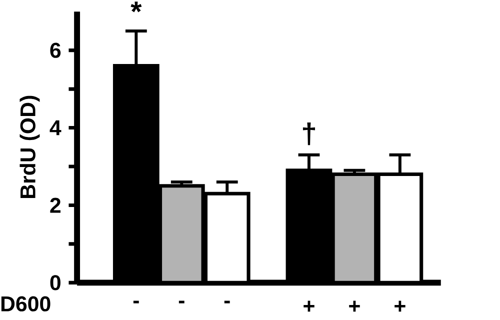 This screenshot has height=320, width=500. I want to click on y-tick-label: 4, so click(56, 127).